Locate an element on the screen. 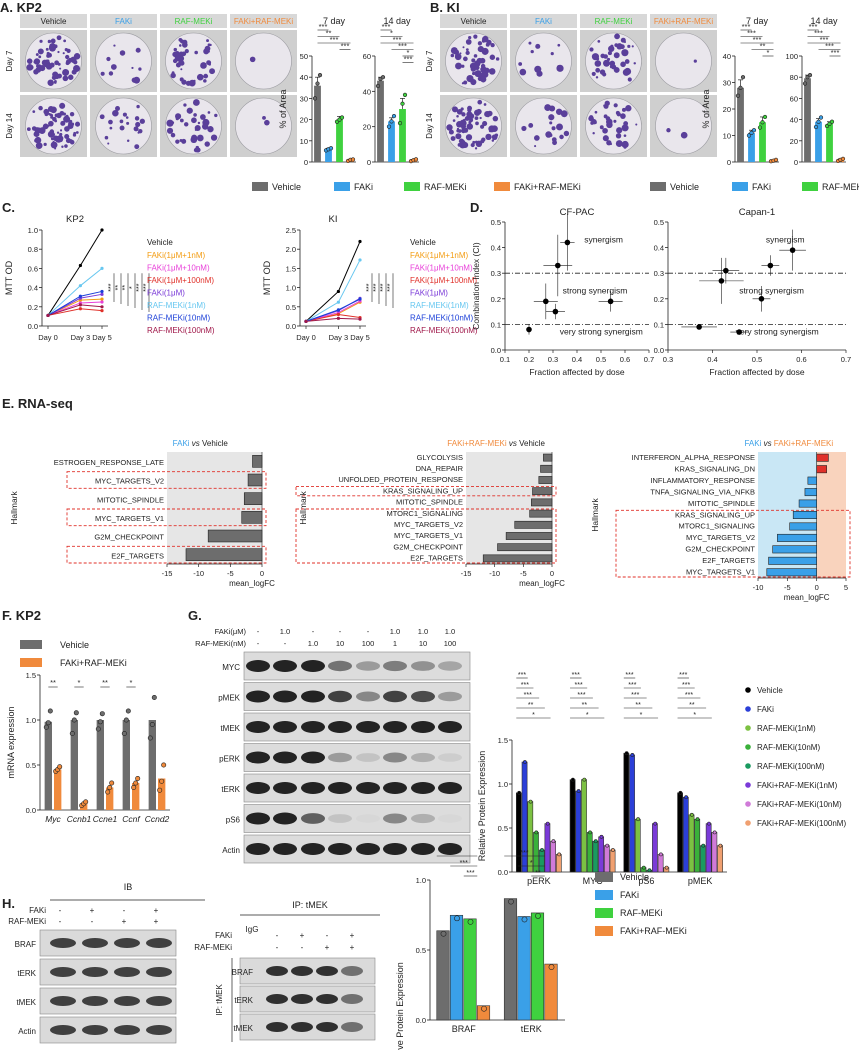 This screenshot has width=859, height=1055. x-tick-label: 0 is located at coordinates (552, 573).